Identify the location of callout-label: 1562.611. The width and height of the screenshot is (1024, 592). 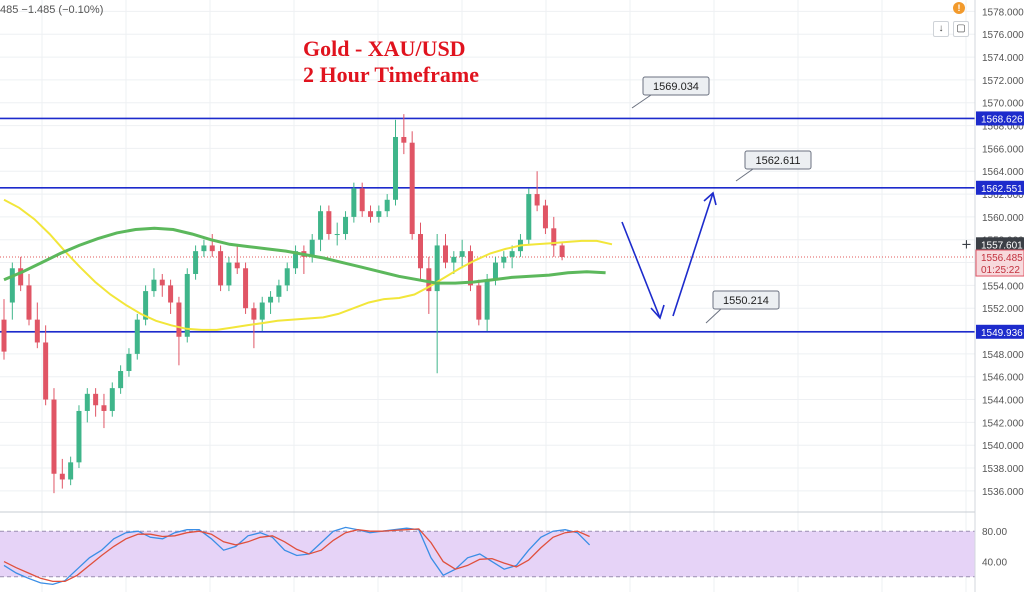
(777, 161).